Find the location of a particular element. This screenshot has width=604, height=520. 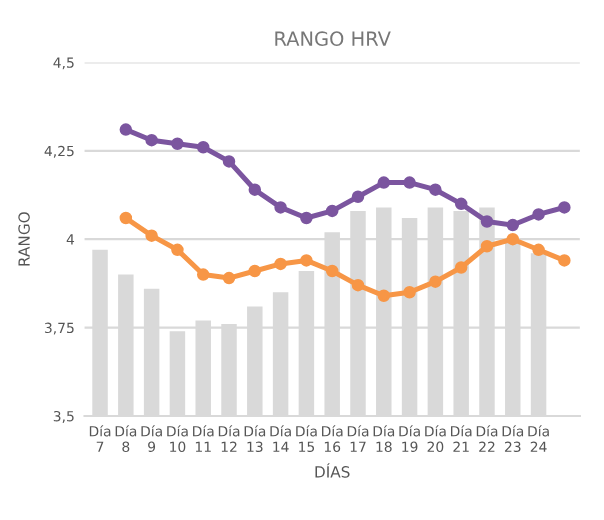

chart-title: RANGO HRV is located at coordinates (333, 39).